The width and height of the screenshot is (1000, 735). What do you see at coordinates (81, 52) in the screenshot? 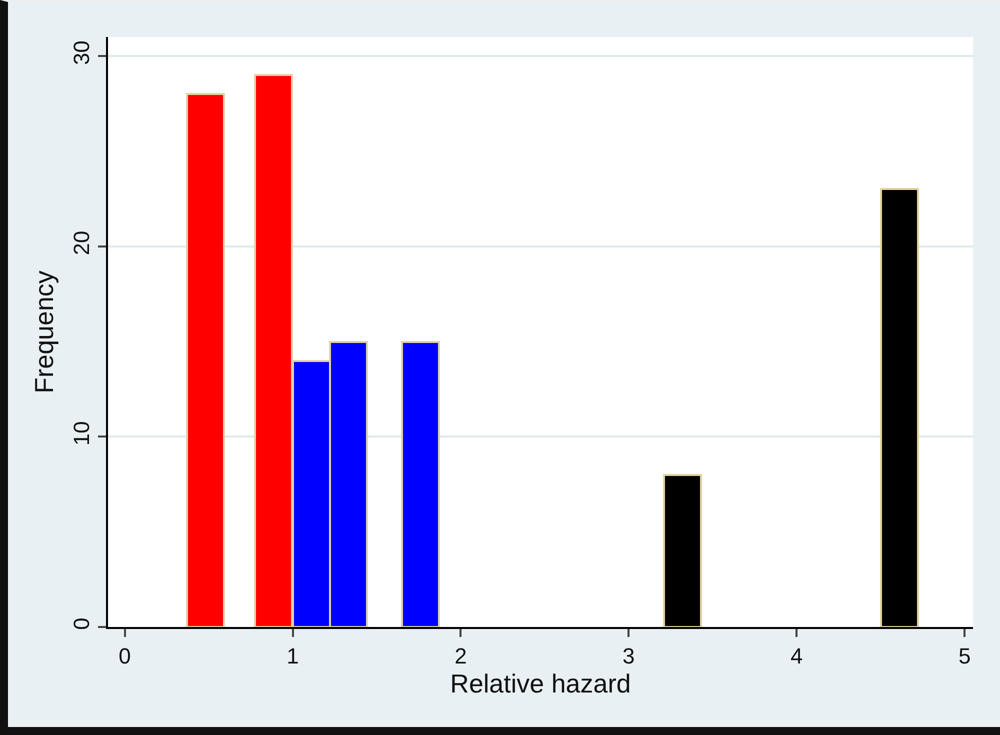
I see `y-tick-label: 30` at bounding box center [81, 52].